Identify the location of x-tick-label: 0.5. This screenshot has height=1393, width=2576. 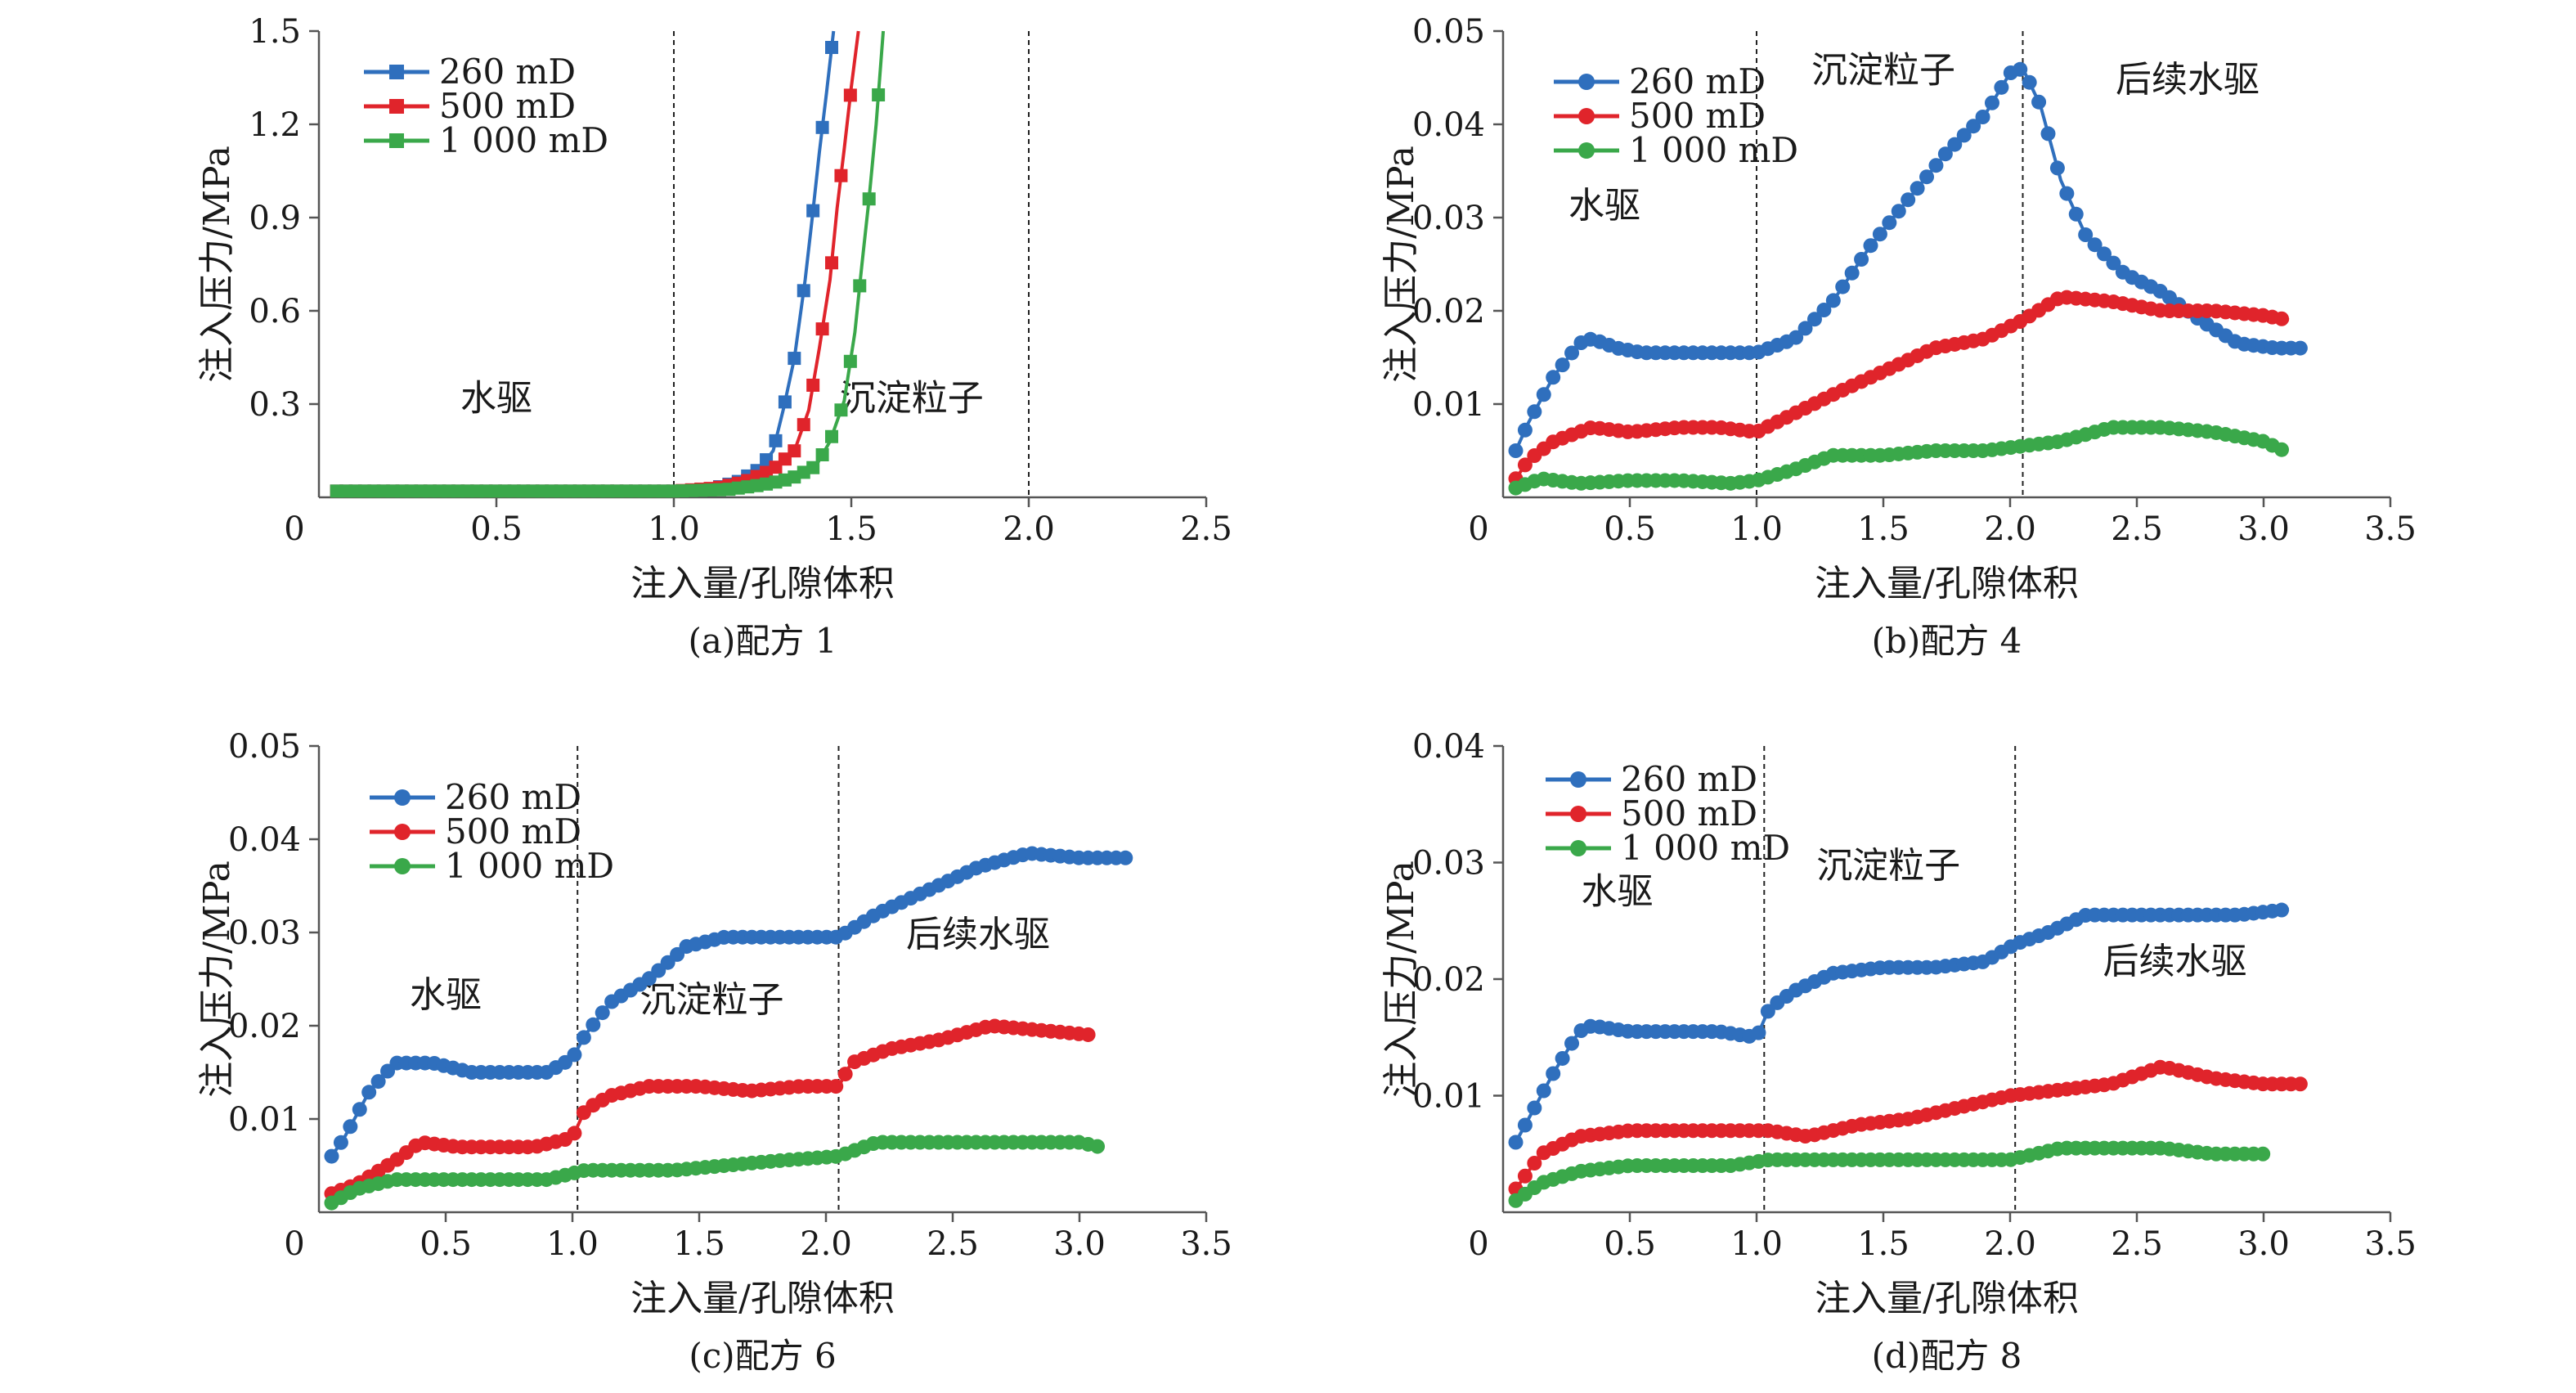
(496, 529).